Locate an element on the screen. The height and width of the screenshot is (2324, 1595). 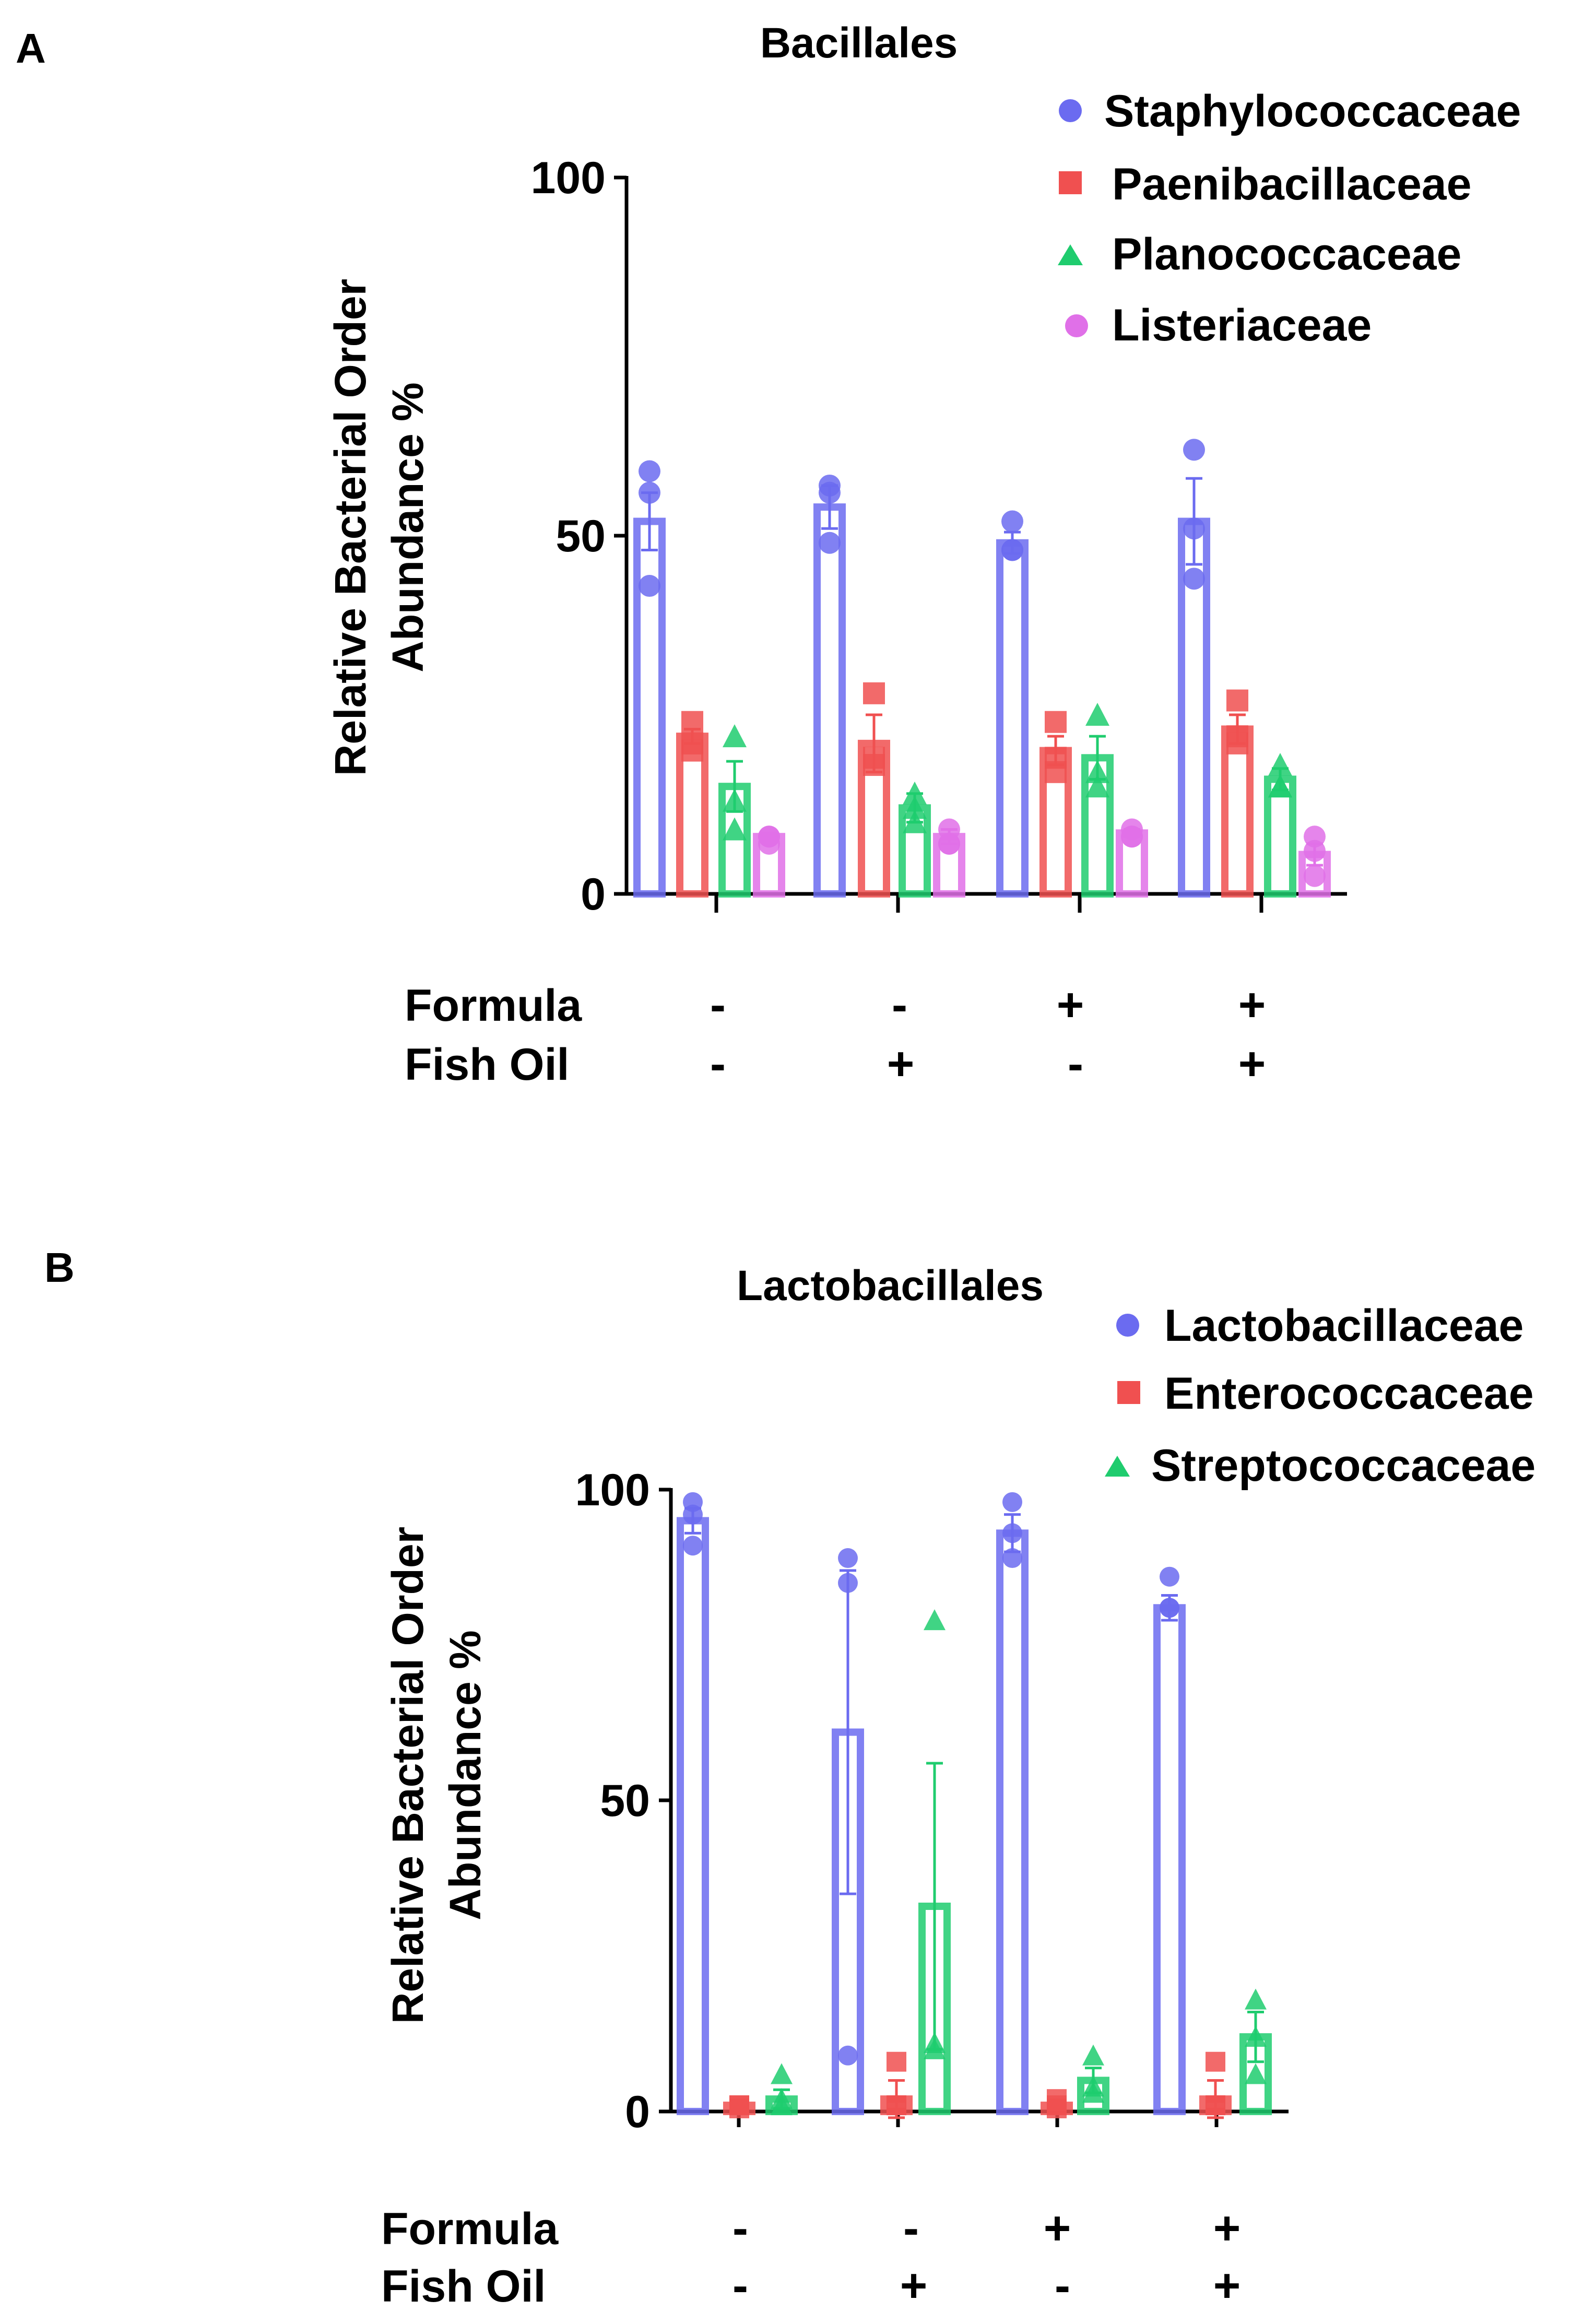
panel-a-formula-sign-2: - is located at coordinates (899, 1005).